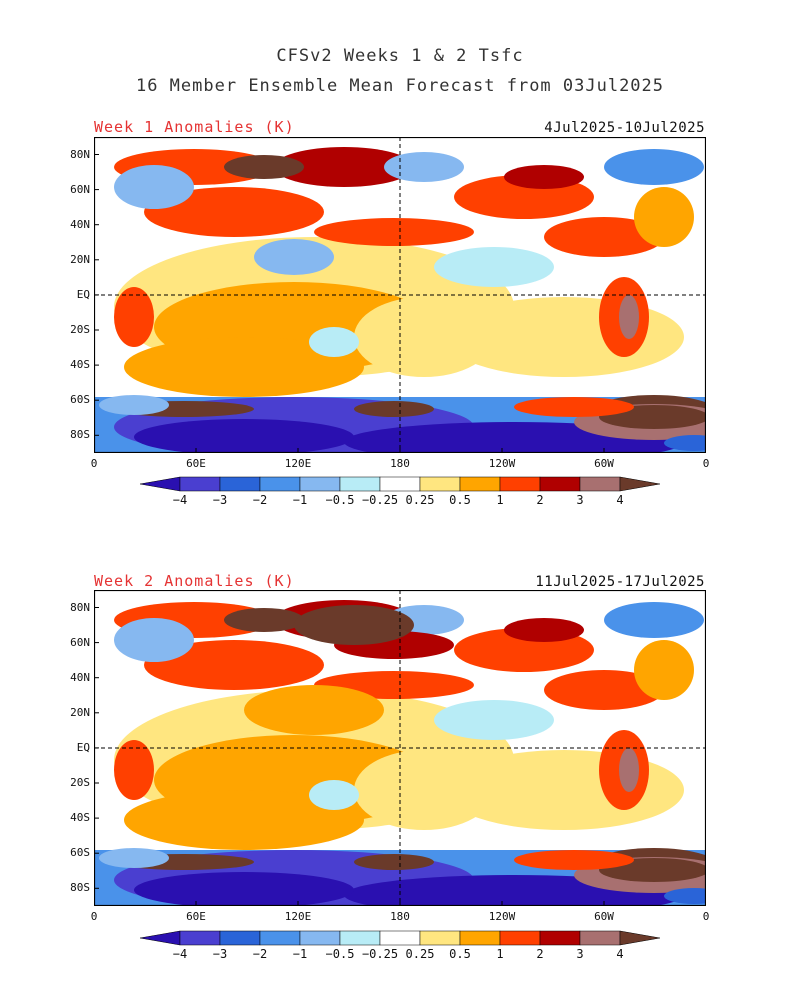 The image size is (800, 1000). What do you see at coordinates (620, 582) in the screenshot?
I see `panel2-dates: 11Jul2025-17Jul2025` at bounding box center [620, 582].